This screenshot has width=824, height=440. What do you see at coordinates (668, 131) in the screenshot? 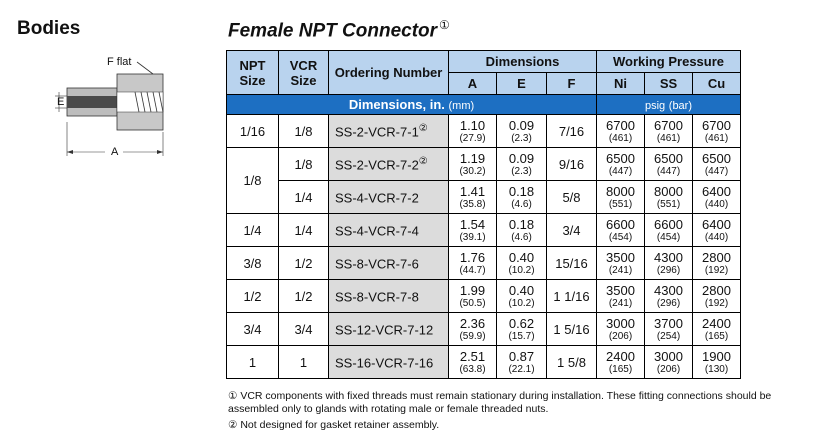
I see `cell-ss: 6700 (461)` at bounding box center [668, 131].